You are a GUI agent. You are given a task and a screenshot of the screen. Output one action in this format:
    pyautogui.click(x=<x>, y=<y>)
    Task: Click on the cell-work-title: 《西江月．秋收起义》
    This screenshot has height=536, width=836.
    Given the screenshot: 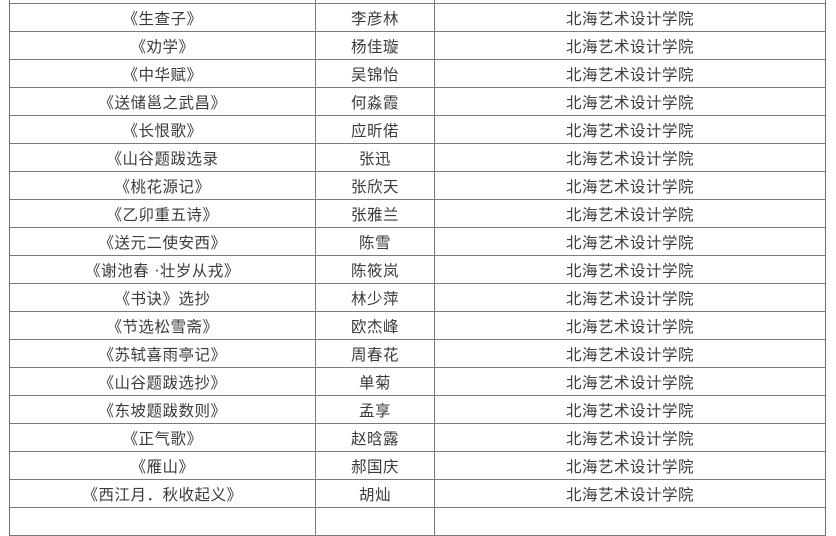 What is the action you would take?
    pyautogui.click(x=162, y=493)
    